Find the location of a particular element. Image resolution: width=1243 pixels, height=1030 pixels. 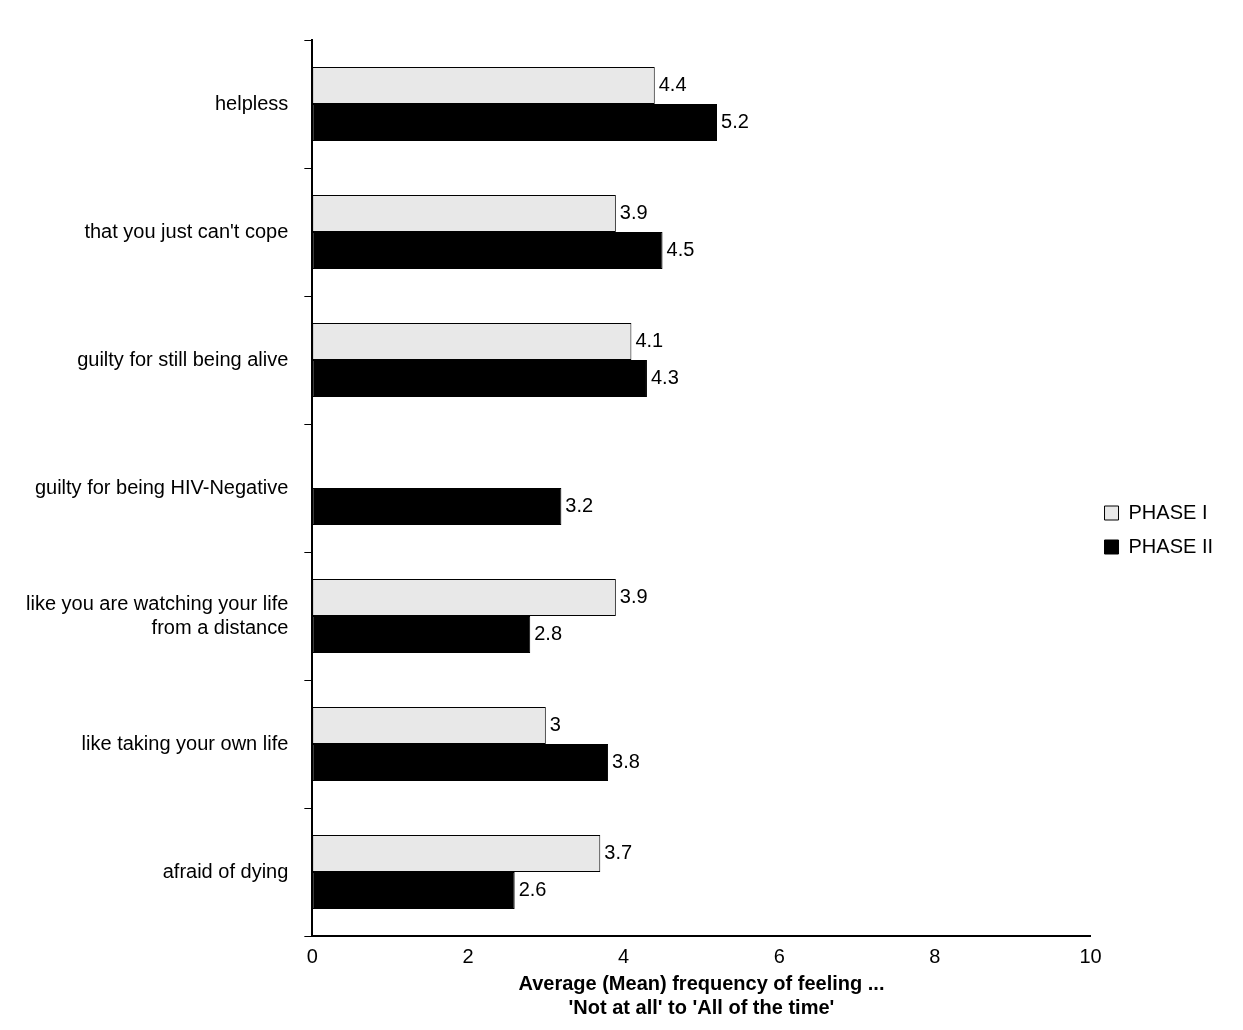

data-label: 3.7 is located at coordinates (618, 851).